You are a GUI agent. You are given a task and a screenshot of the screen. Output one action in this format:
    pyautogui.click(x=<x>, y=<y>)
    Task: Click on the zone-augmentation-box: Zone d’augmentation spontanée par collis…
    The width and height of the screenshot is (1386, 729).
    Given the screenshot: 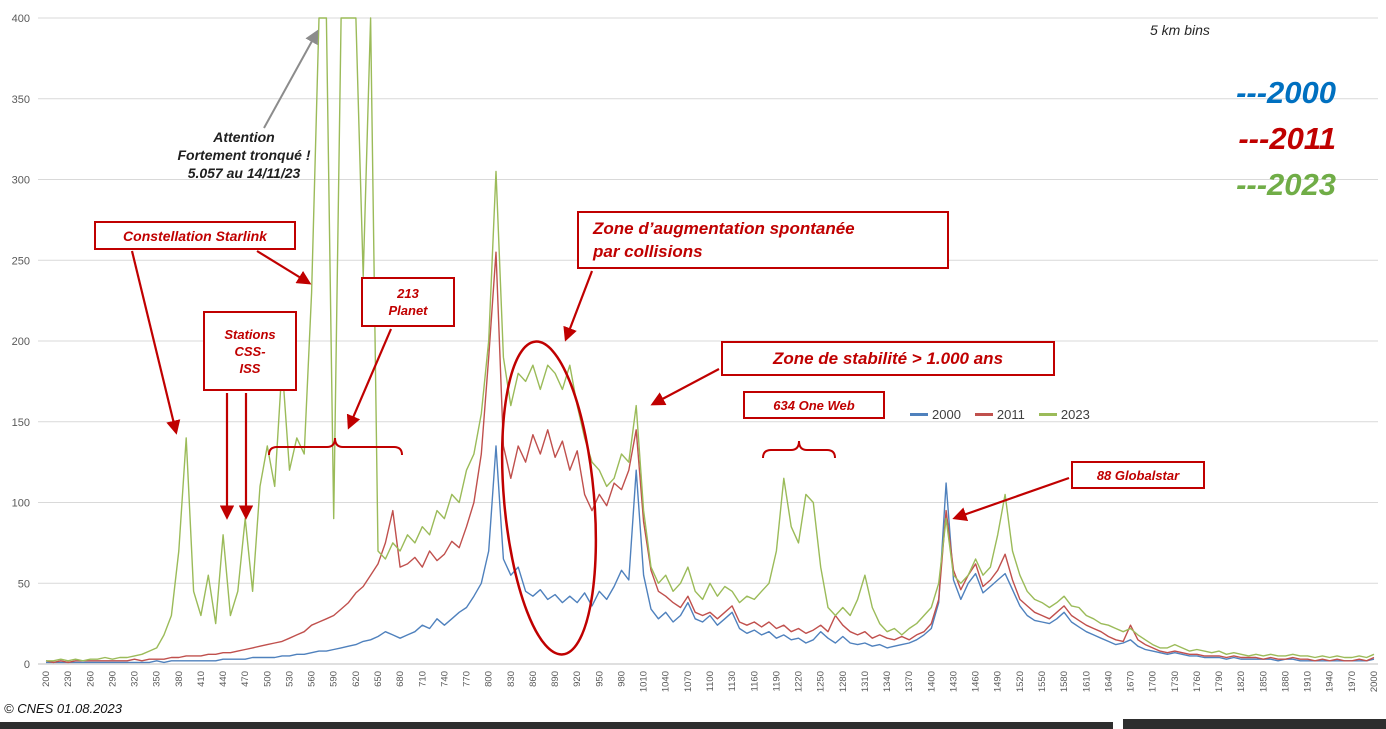 What is the action you would take?
    pyautogui.click(x=763, y=240)
    